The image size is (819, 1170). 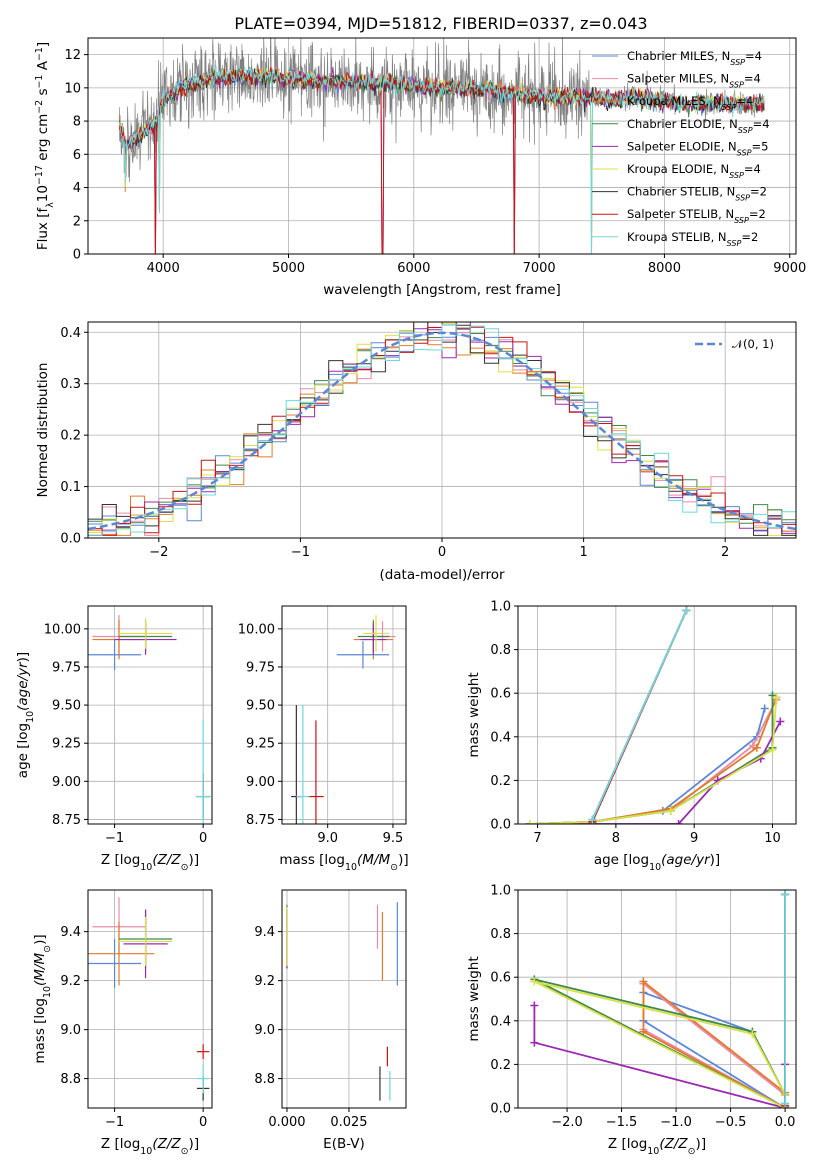 What do you see at coordinates (264, 1030) in the screenshot?
I see `y-tick-label: 9.0` at bounding box center [264, 1030].